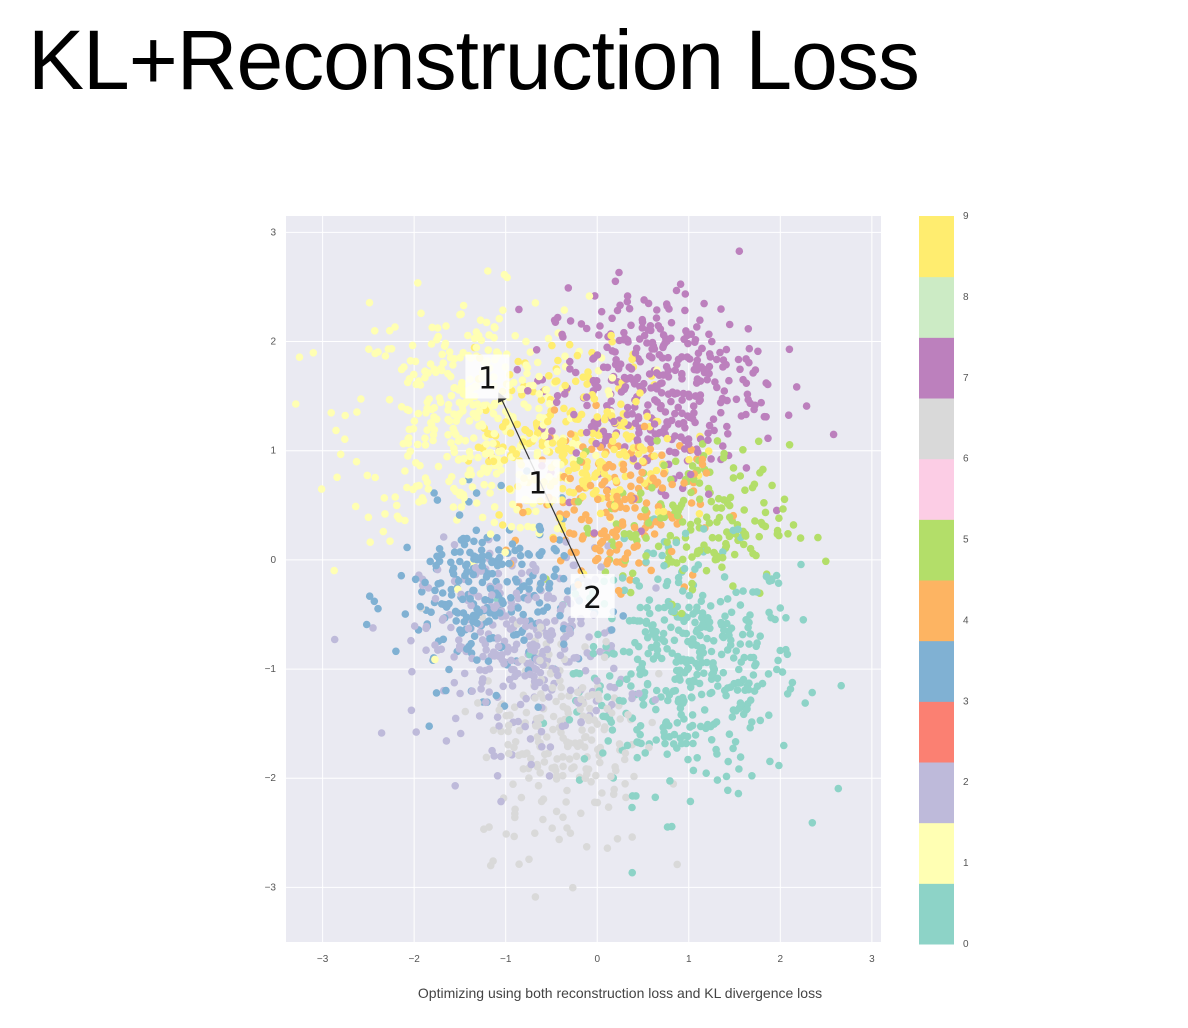 This screenshot has height=1028, width=1188. Describe the element at coordinates (273, 560) in the screenshot. I see `y-tick-label: 0` at that location.